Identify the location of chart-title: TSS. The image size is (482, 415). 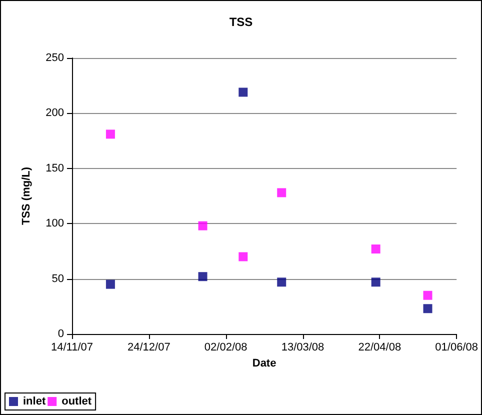
(241, 22).